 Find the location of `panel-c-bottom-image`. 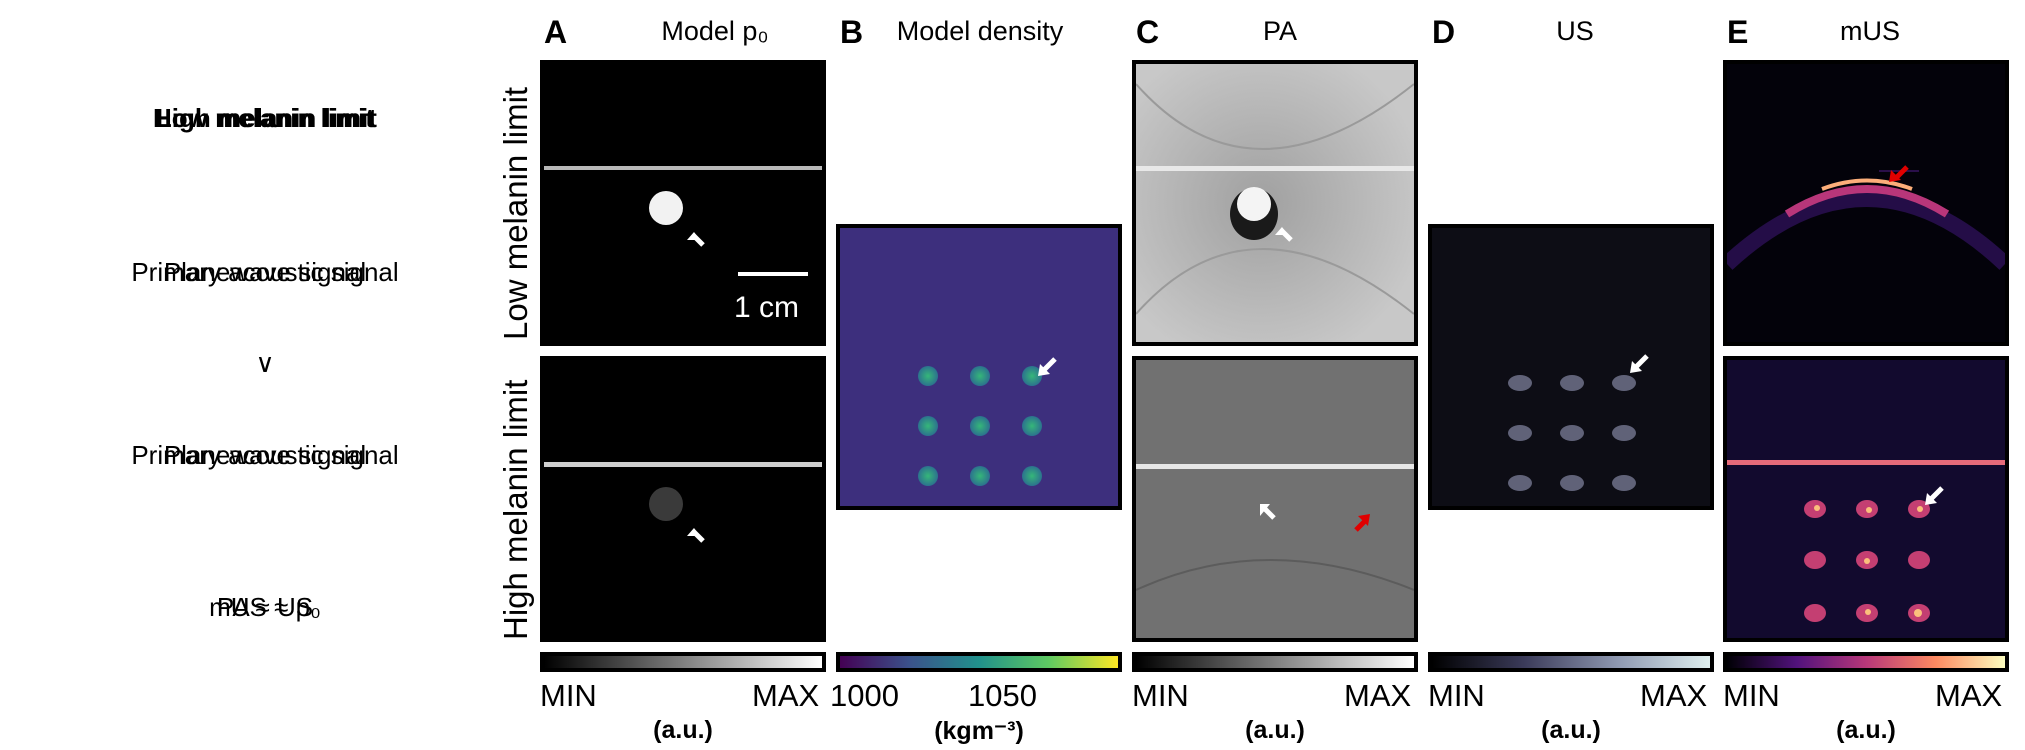

panel-c-bottom-image is located at coordinates (1275, 499).